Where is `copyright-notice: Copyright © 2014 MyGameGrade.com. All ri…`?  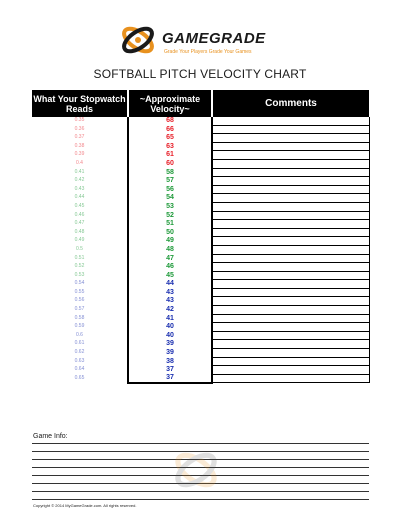 copyright-notice: Copyright © 2014 MyGameGrade.com. All ri… is located at coordinates (85, 505).